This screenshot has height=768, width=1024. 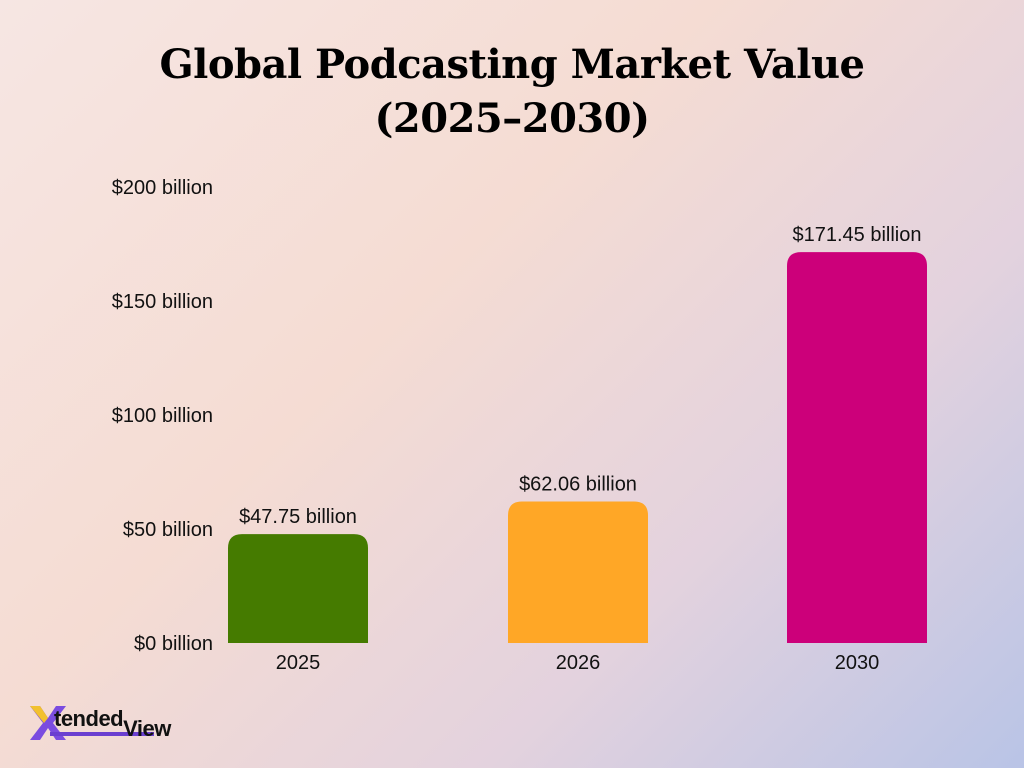 What do you see at coordinates (48, 723) in the screenshot?
I see `x-logo-icon` at bounding box center [48, 723].